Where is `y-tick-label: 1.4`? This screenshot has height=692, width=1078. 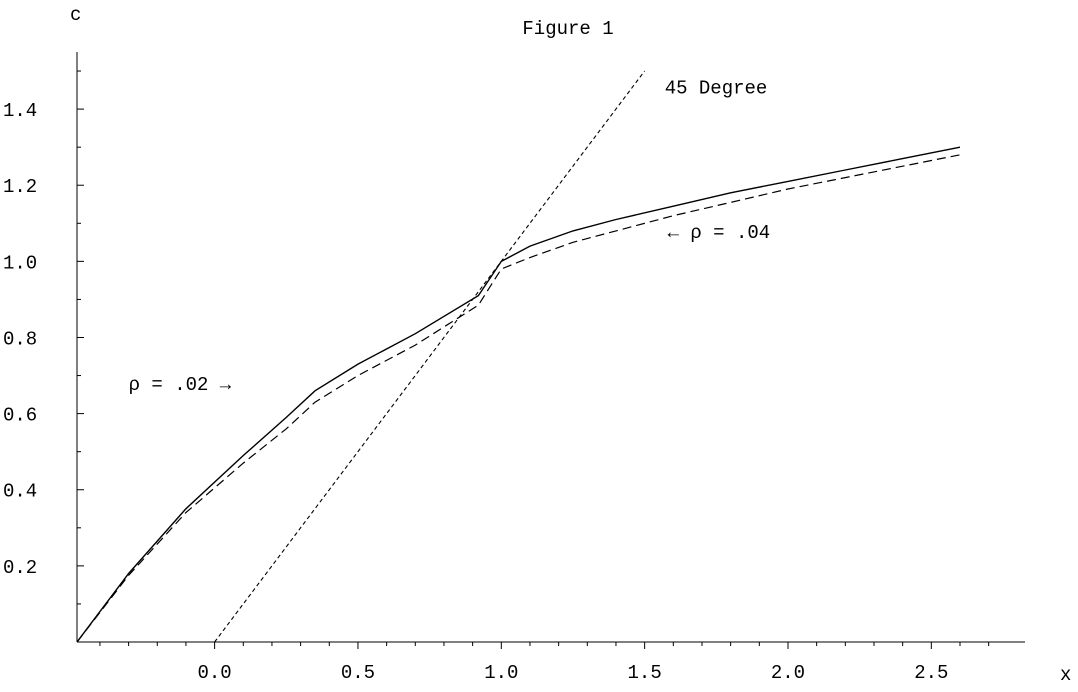
y-tick-label: 1.4 is located at coordinates (20, 111).